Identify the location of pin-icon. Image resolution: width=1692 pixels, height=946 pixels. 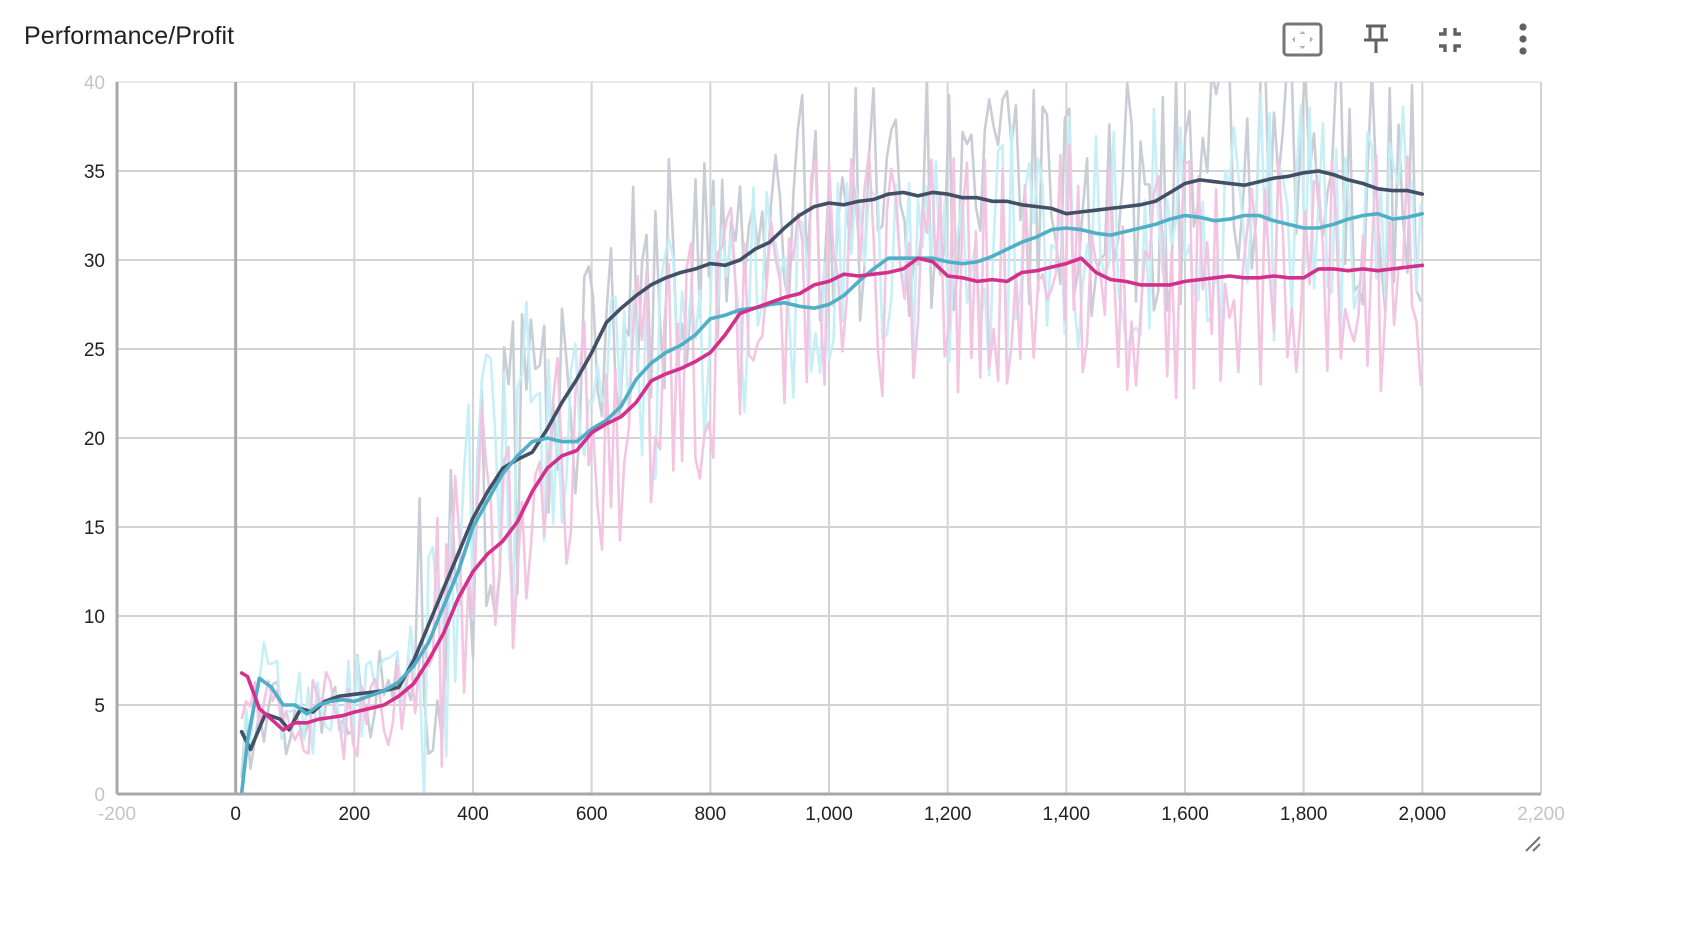
(1376, 38).